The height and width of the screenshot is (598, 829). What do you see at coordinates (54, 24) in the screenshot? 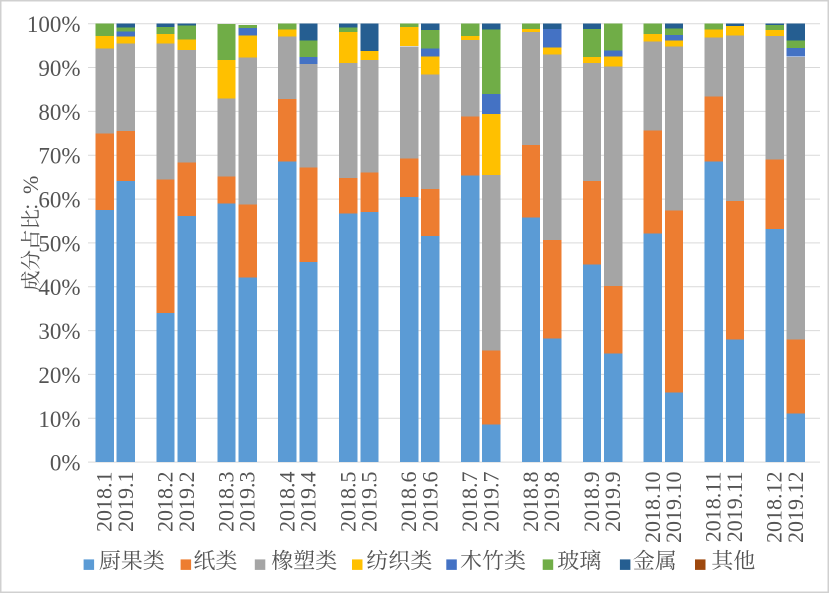
I see `svg-text: 100%` at bounding box center [54, 24].